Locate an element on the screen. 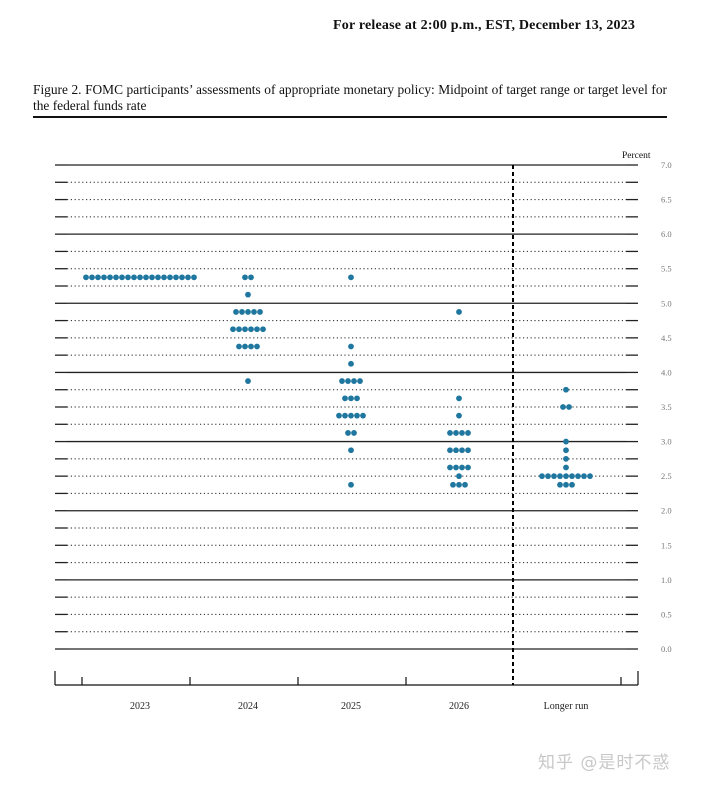 This screenshot has height=788, width=705. x-category-label: 2024 is located at coordinates (248, 706).